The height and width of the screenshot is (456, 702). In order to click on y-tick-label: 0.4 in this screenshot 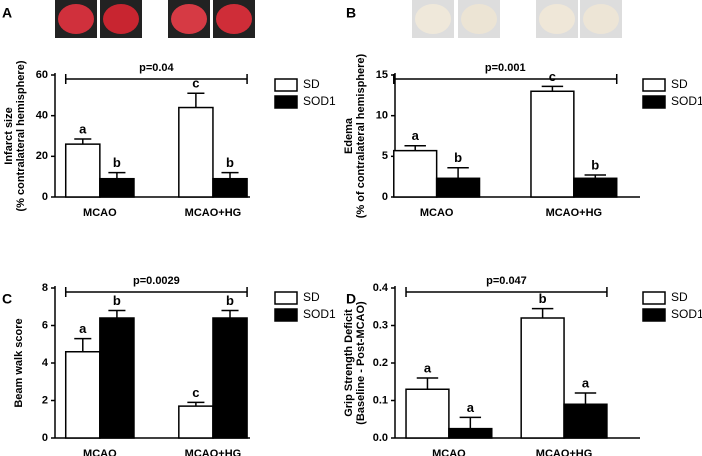, I will do `click(381, 288)`.